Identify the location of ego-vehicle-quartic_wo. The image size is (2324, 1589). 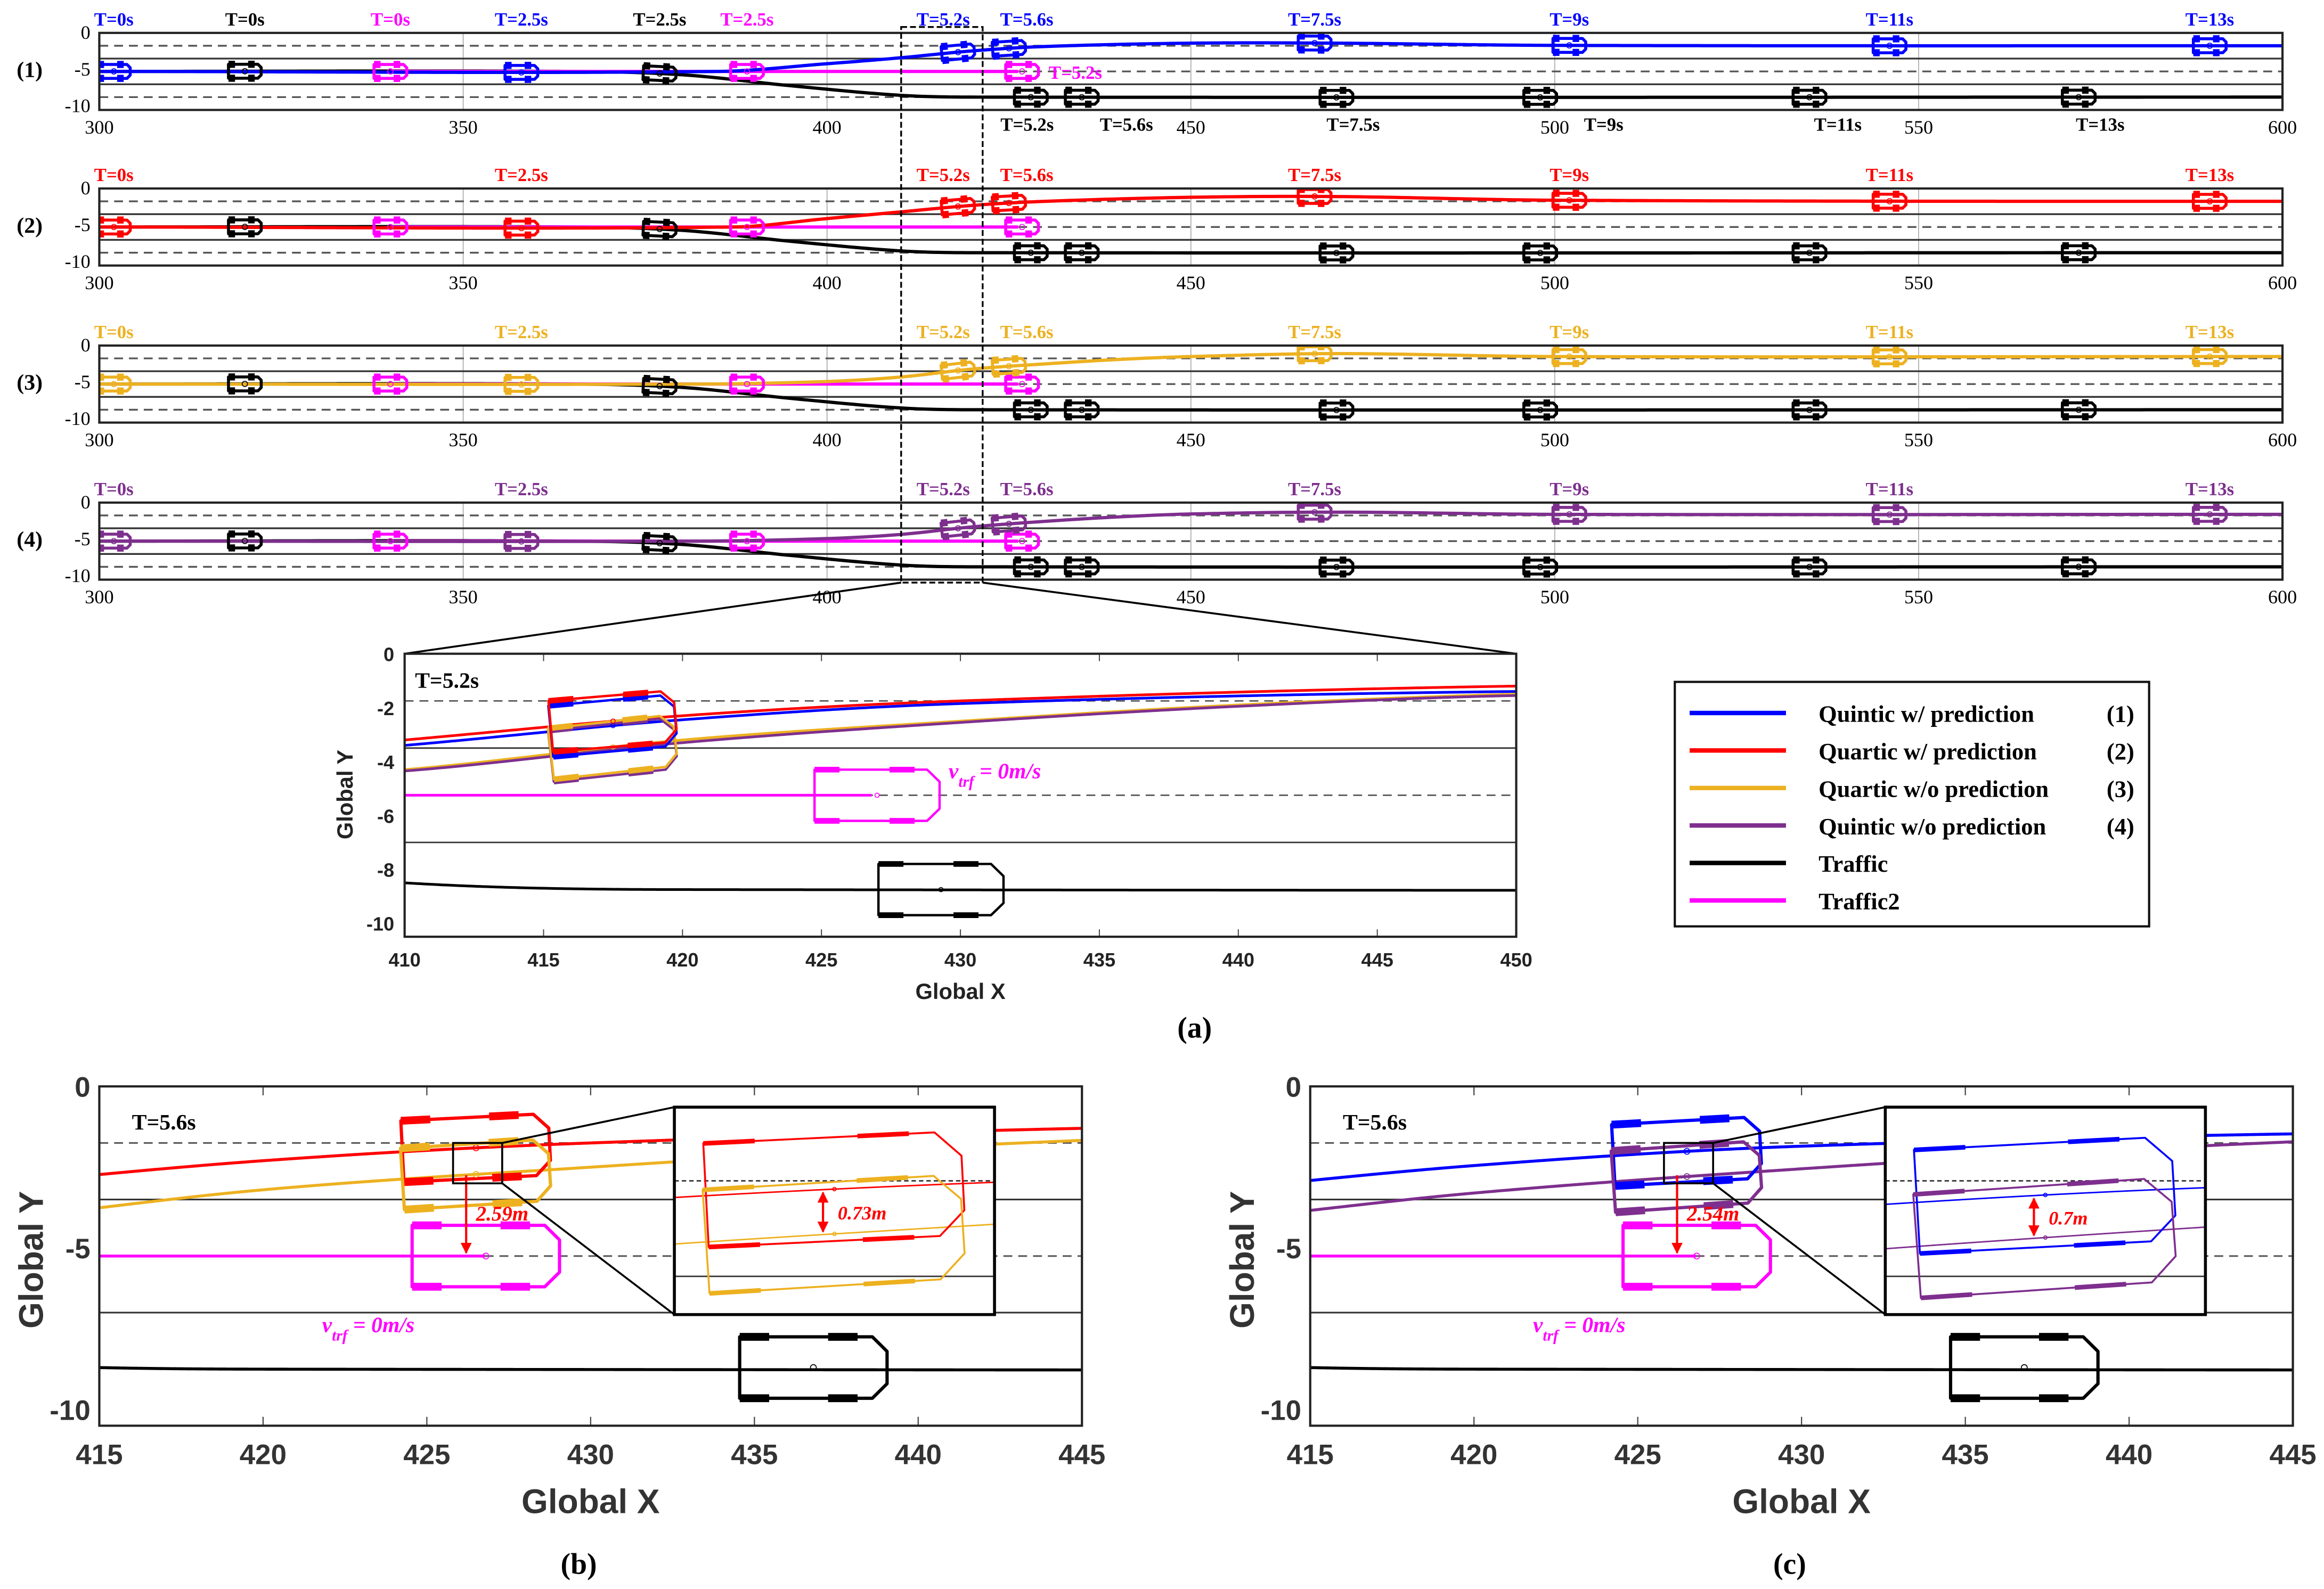
(834, 1236).